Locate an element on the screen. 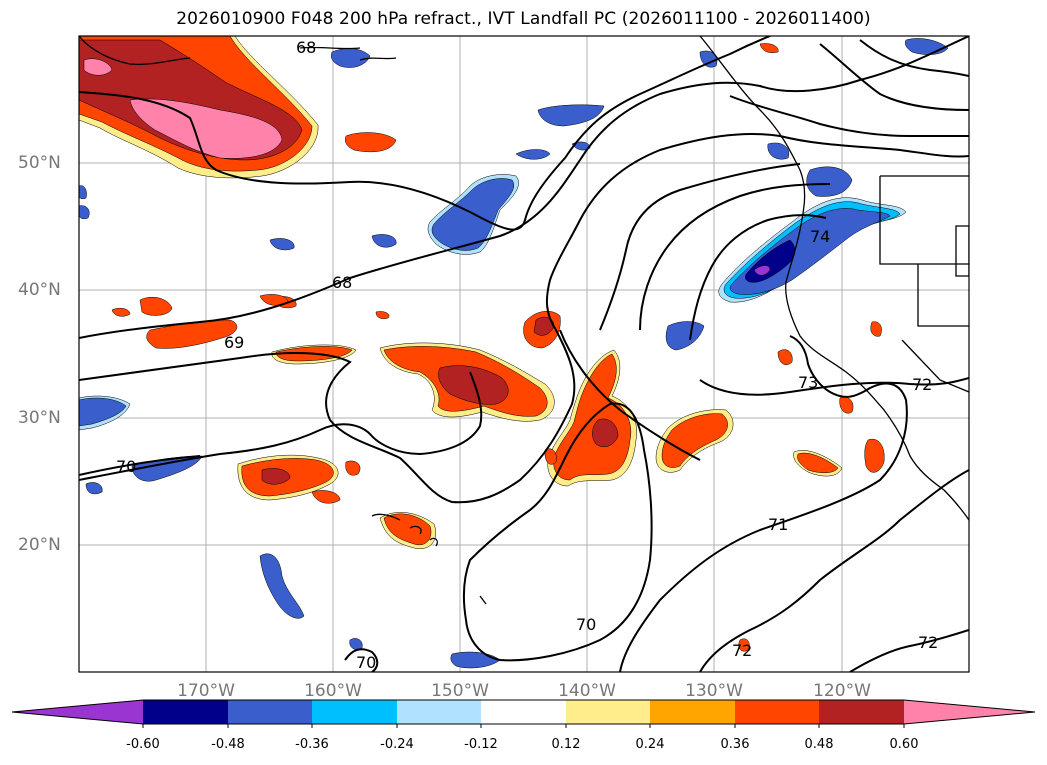  colorbar-tick: -0.24 is located at coordinates (397, 744).